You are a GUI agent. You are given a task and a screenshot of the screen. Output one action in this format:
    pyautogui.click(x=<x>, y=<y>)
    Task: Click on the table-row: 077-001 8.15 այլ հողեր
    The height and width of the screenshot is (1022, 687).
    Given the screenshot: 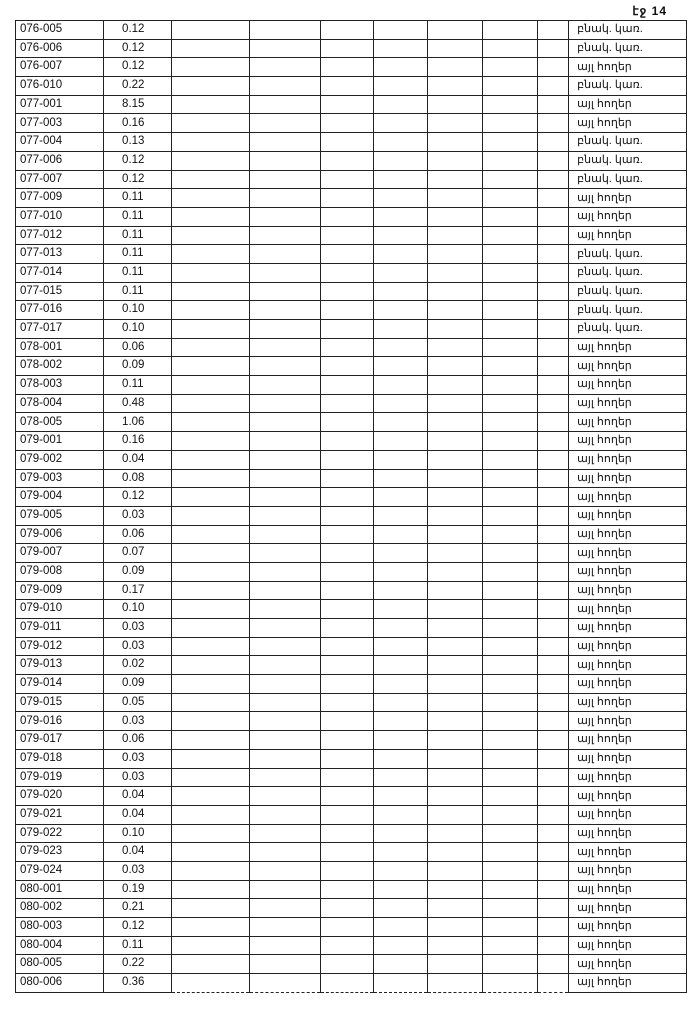 What is the action you would take?
    pyautogui.click(x=350, y=104)
    